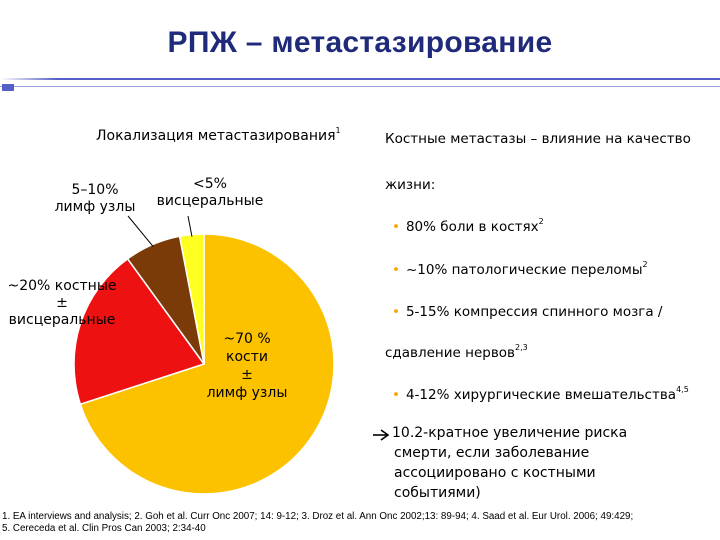 Image resolution: width=720 pixels, height=540 pixels. What do you see at coordinates (492, 453) in the screenshot?
I see `arrow-text-line2: смерти, если заболевание` at bounding box center [492, 453].